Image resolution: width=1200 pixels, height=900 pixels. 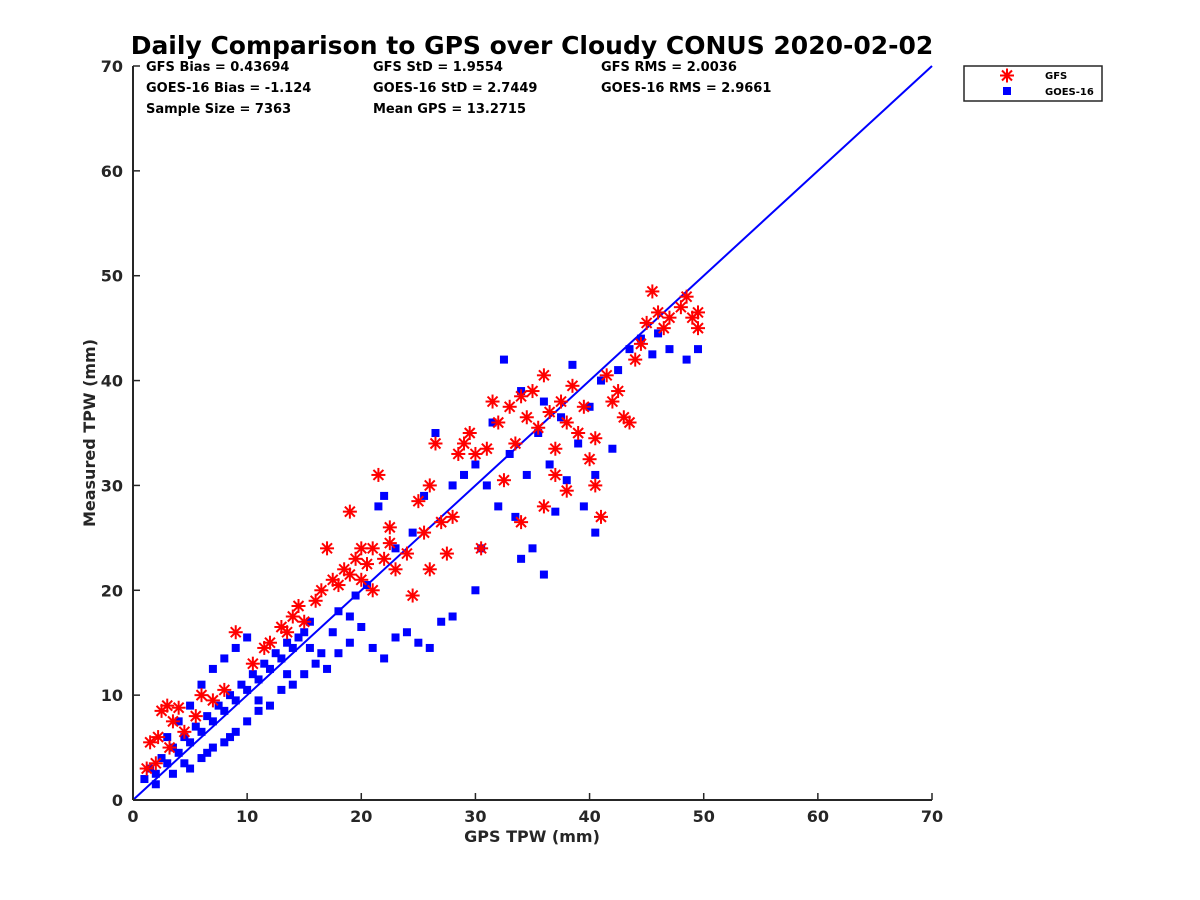 What do you see at coordinates (228, 88) in the screenshot?
I see `stat-goes16-bias: GOES-16 Bias = -1.124` at bounding box center [228, 88].